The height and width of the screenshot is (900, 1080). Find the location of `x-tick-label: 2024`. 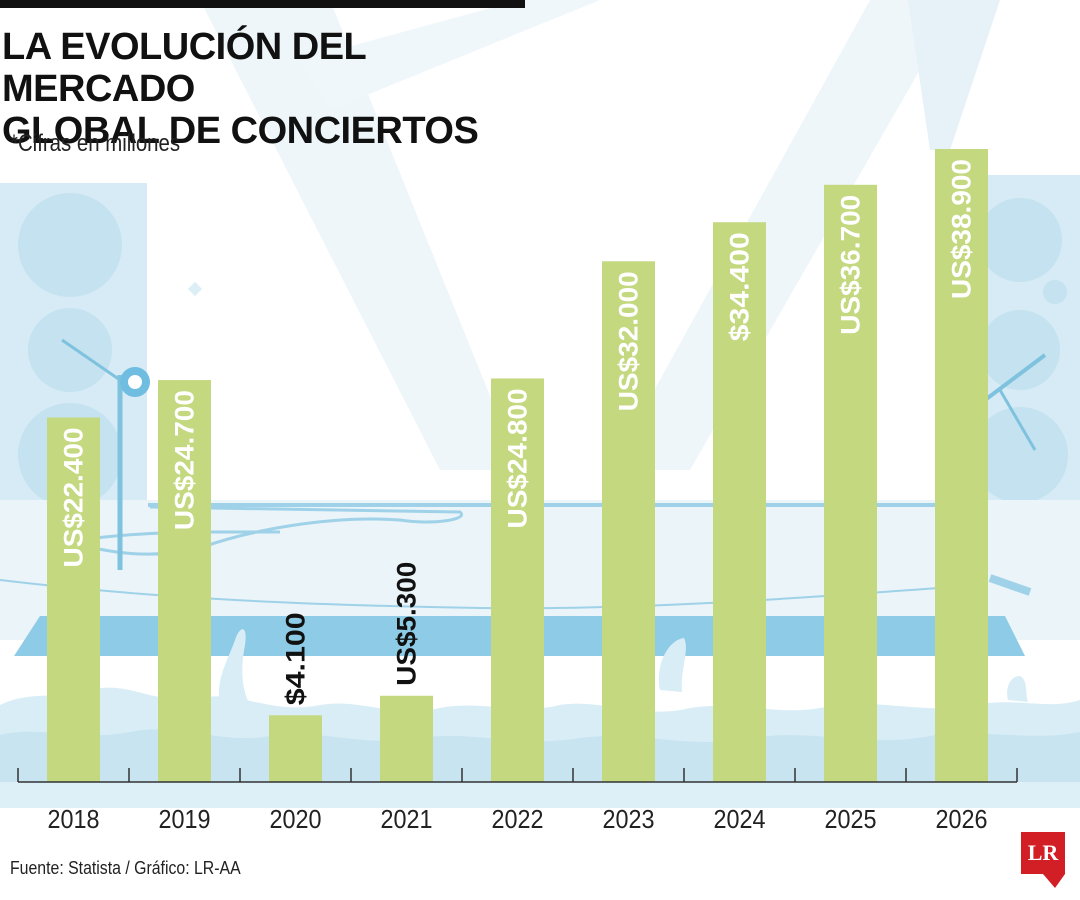

x-tick-label: 2024 is located at coordinates (740, 819).